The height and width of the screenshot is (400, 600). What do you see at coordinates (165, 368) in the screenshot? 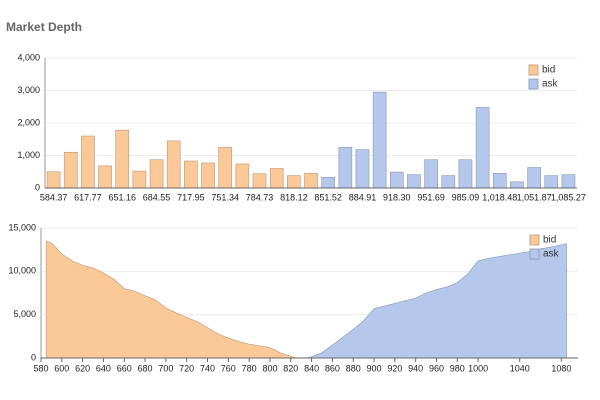
I see `x-tick-label: 700` at bounding box center [165, 368].